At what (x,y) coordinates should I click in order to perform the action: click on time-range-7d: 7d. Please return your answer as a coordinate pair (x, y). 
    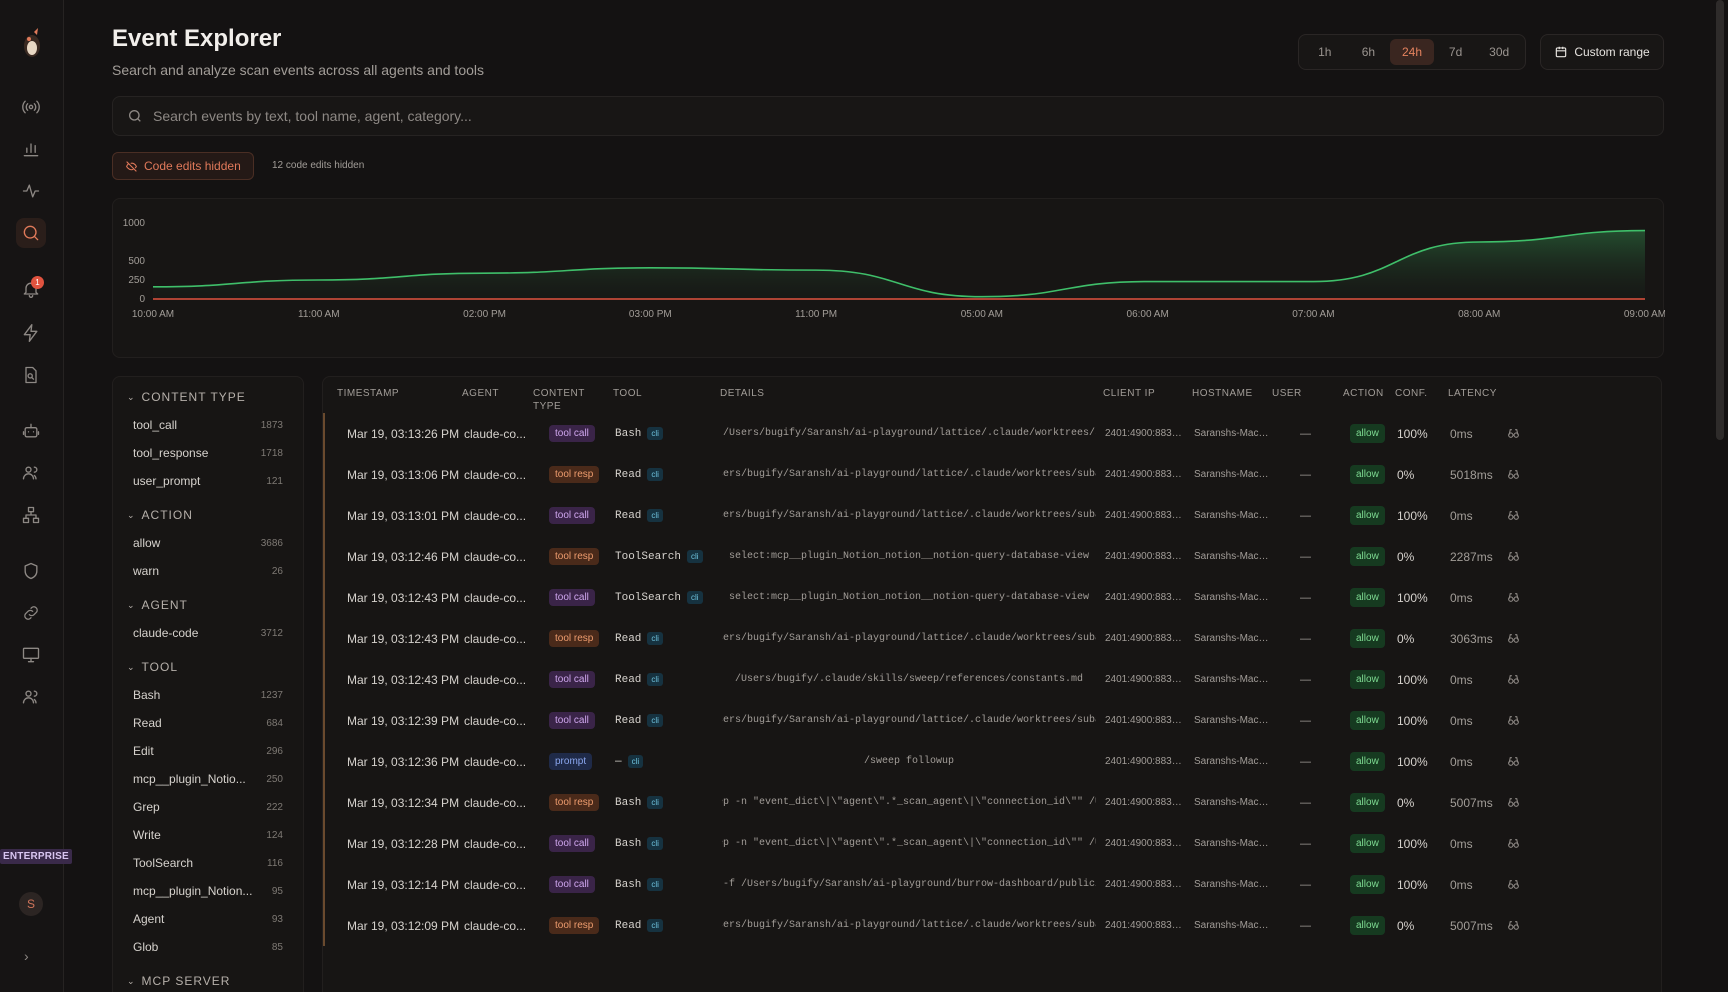
    Looking at the image, I should click on (1455, 52).